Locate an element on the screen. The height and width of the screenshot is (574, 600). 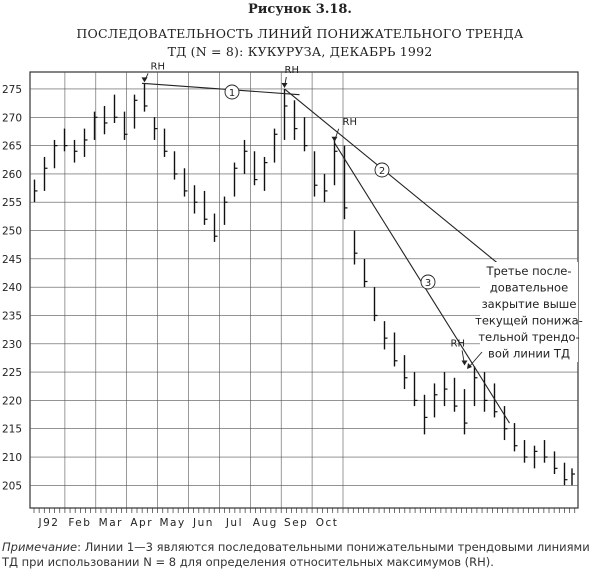
x-tick-label: Mar is located at coordinates (111, 523).